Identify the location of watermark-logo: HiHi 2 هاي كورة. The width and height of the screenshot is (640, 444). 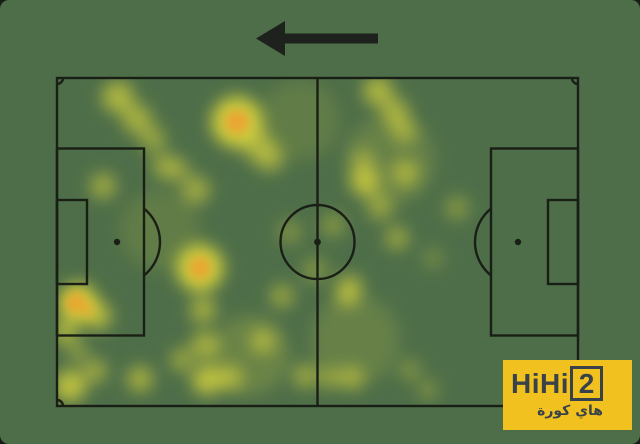
(567, 395).